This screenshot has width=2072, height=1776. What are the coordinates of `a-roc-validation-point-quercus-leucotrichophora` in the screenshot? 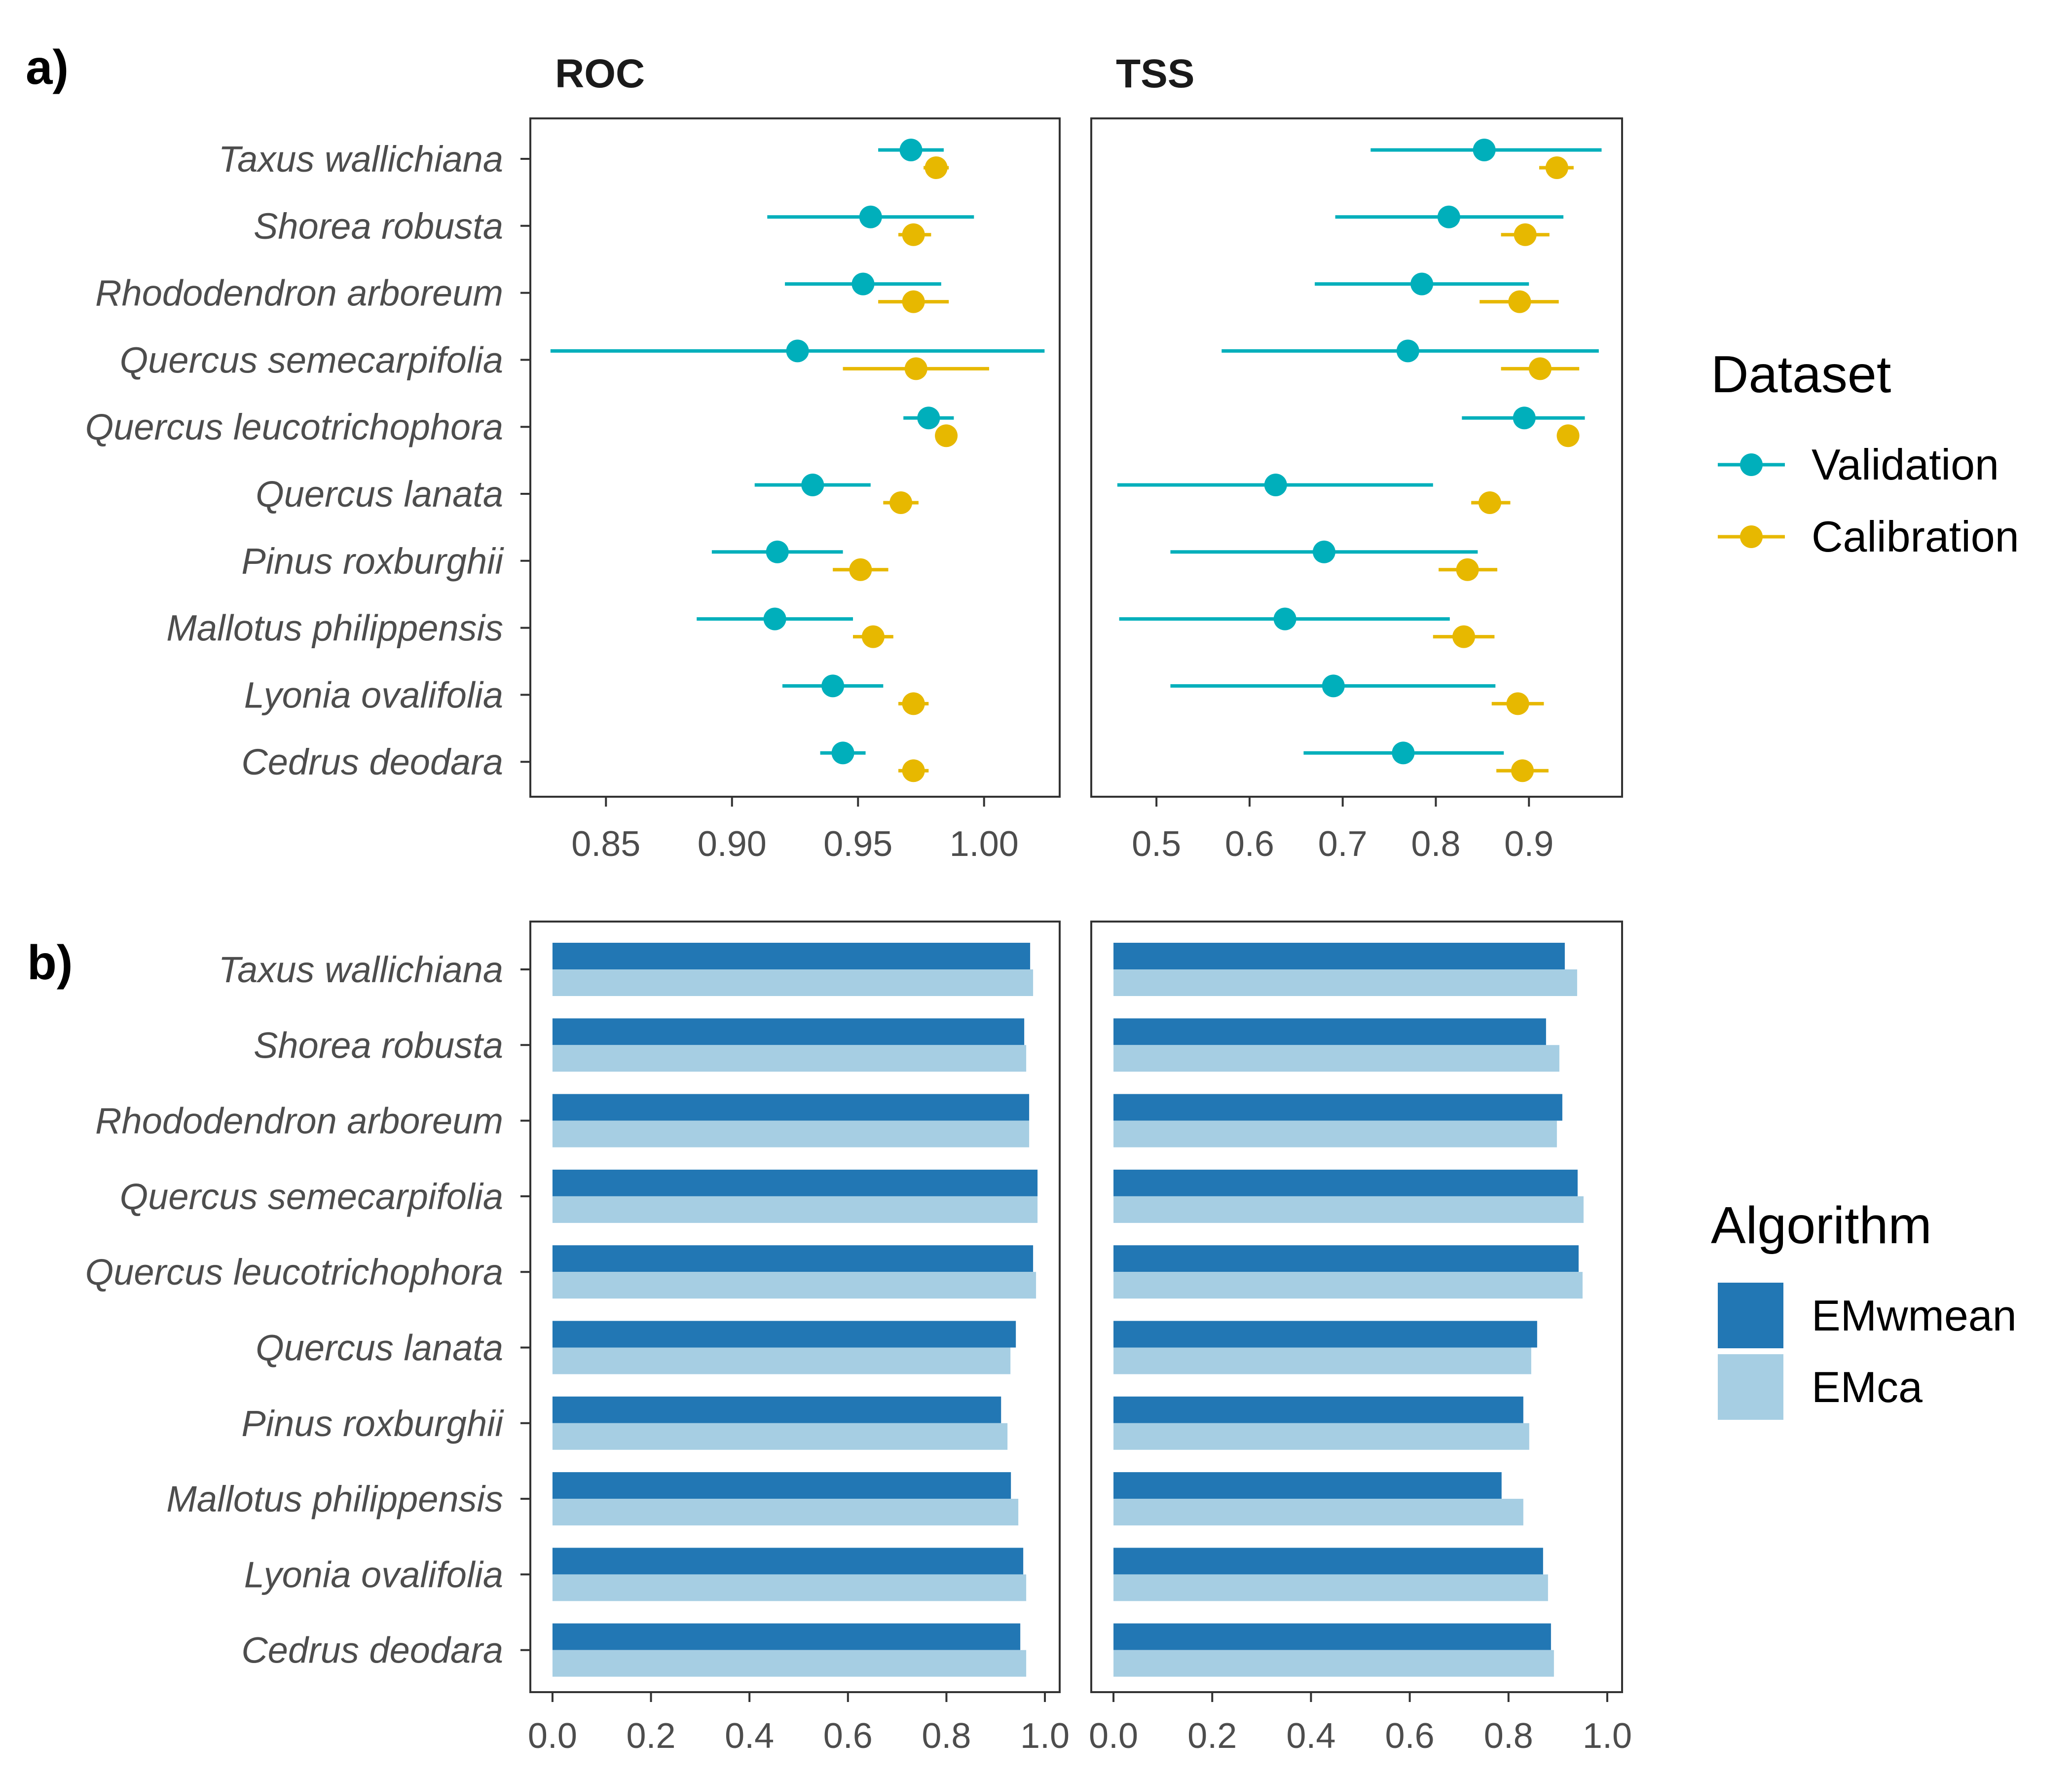 It's located at (929, 418).